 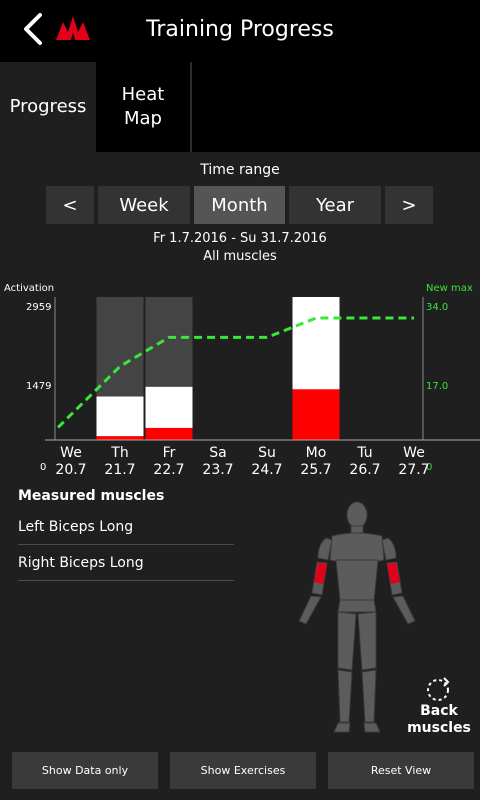 What do you see at coordinates (119, 453) in the screenshot?
I see `day-label: Th` at bounding box center [119, 453].